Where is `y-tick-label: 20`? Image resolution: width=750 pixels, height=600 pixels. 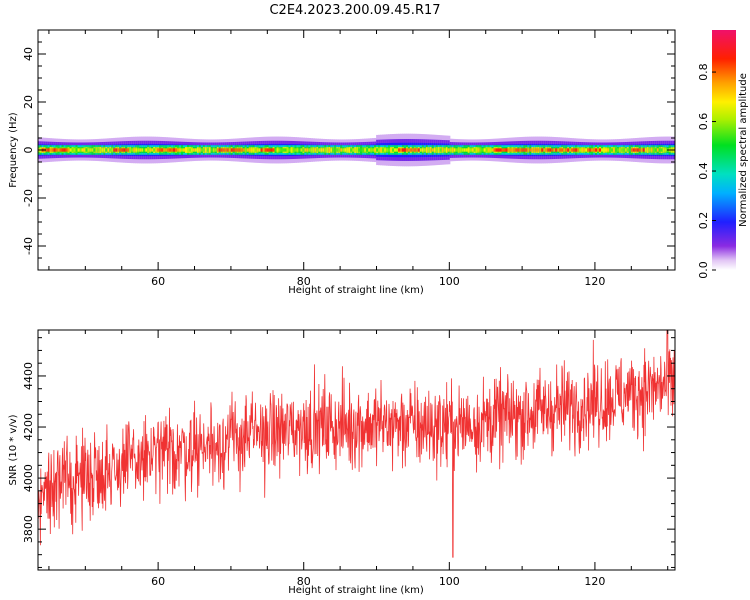 y-tick-label: 20 is located at coordinates (28, 102).